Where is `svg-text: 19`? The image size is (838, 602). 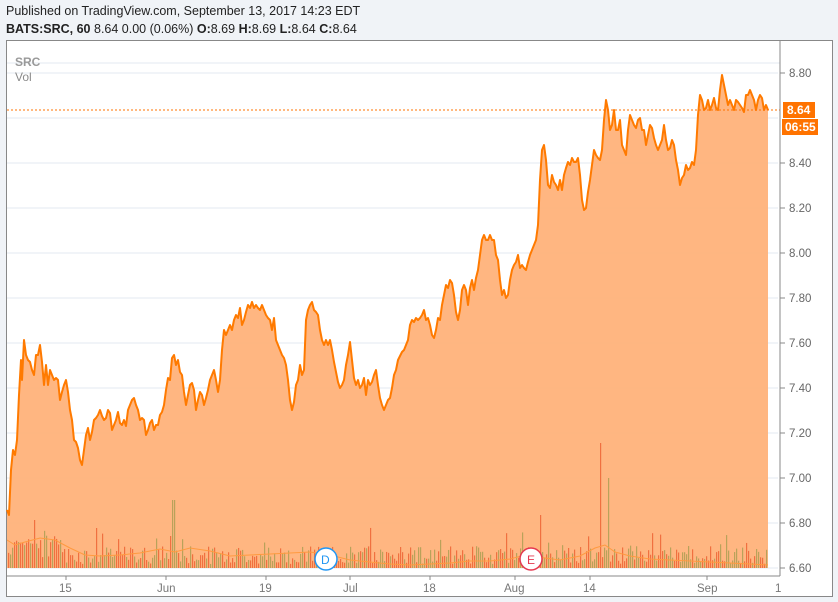
svg-text: 19 is located at coordinates (265, 589).